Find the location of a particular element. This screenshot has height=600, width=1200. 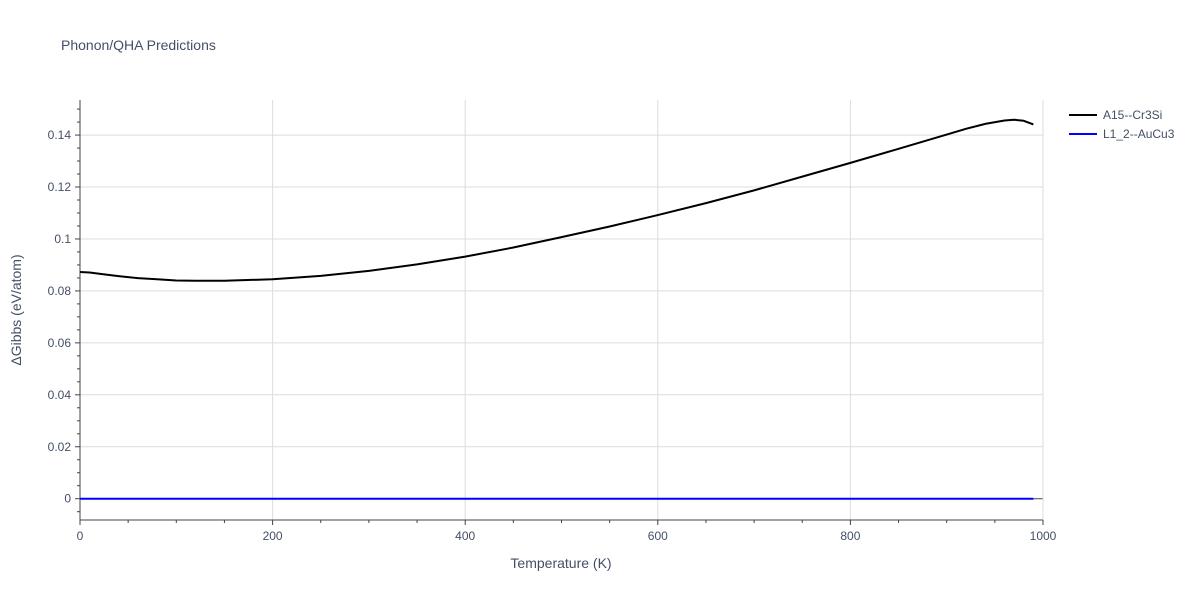

y-tick-label: 0.14 is located at coordinates (60, 135).